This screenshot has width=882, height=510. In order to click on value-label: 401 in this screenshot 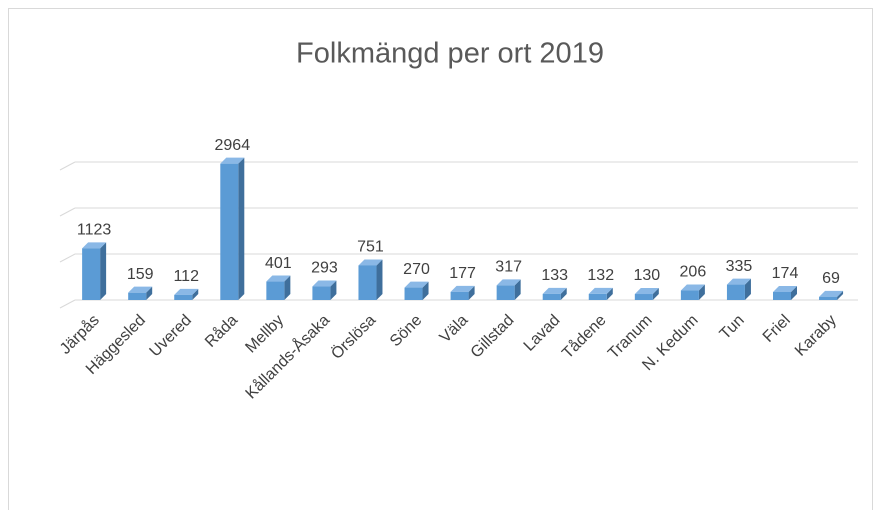, I will do `click(278, 263)`.